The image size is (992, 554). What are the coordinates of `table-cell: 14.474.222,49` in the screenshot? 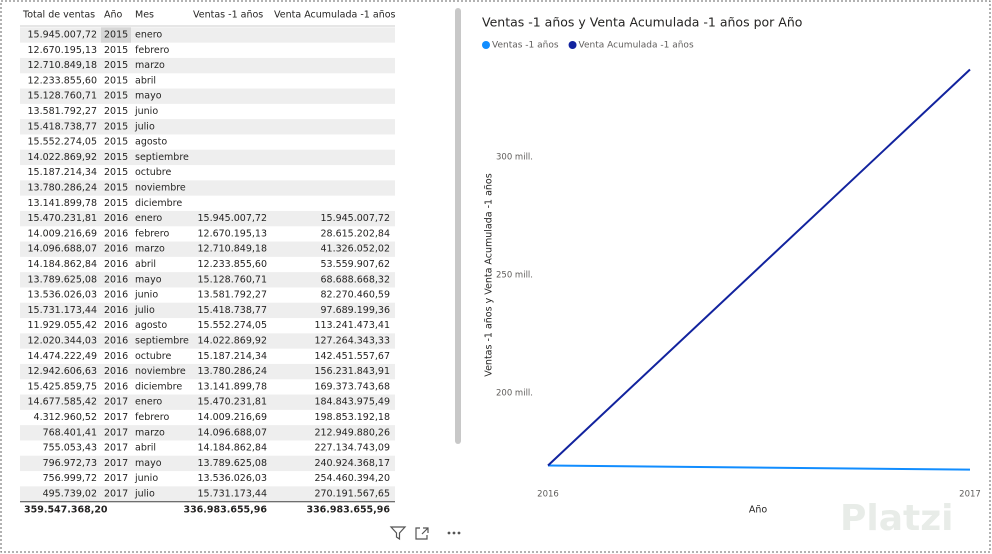 It's located at (62, 356).